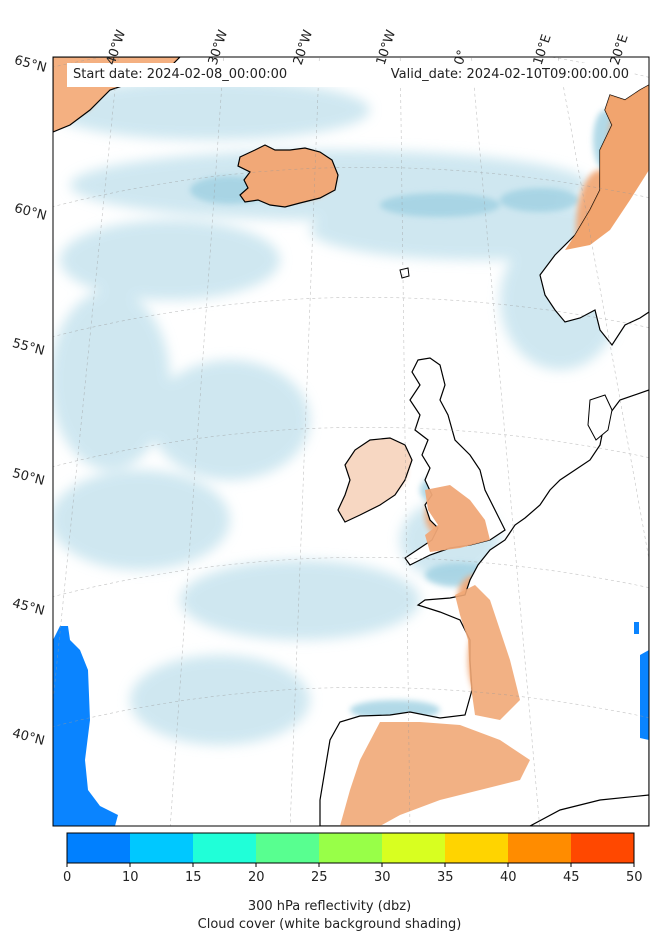 This screenshot has height=943, width=659. I want to click on colorbar-tick-label: 10, so click(130, 877).